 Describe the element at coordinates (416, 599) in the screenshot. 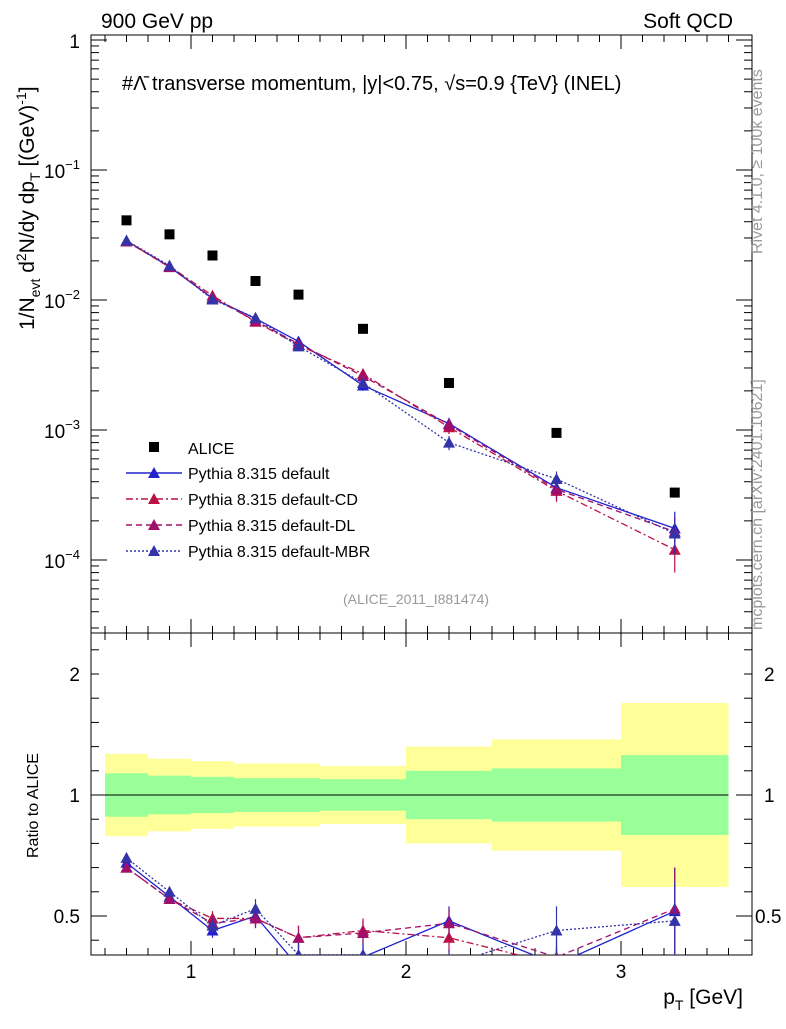

I see `analysis-tag: (ALICE_2011_I881474)` at that location.